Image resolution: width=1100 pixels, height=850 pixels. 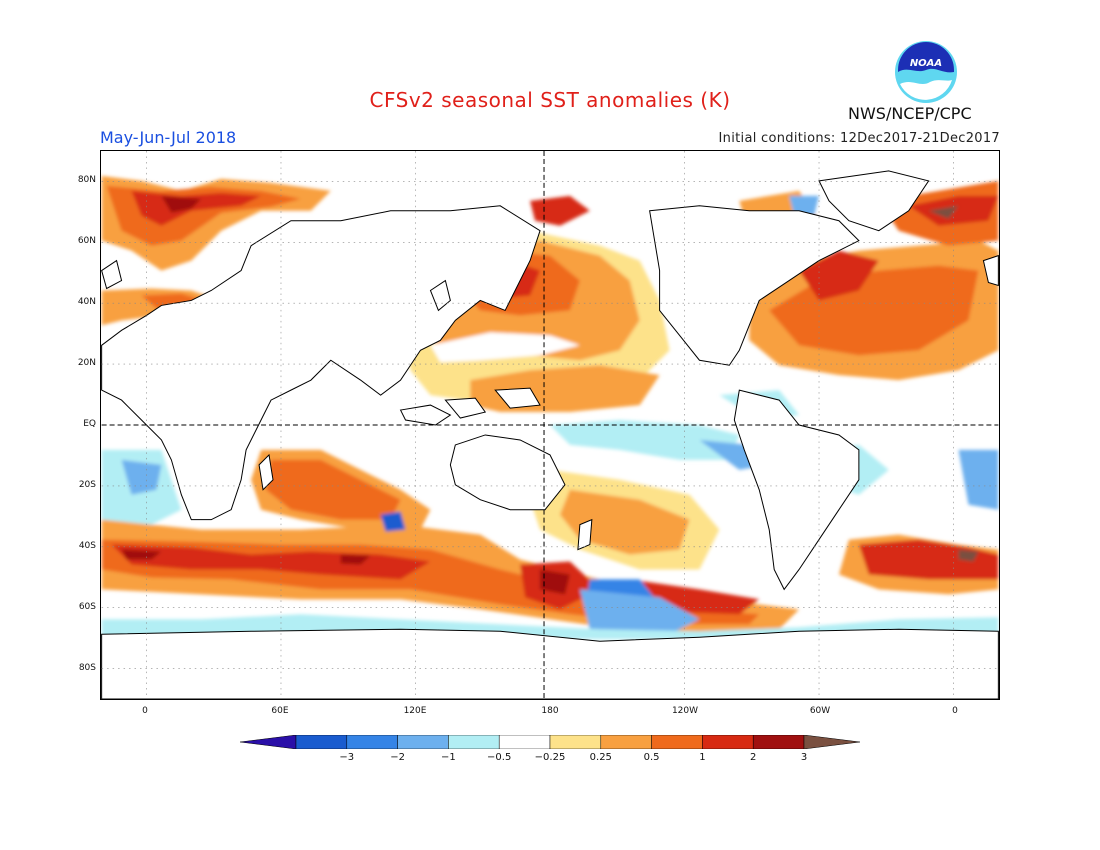 I want to click on colorbar, so click(x=550, y=742).